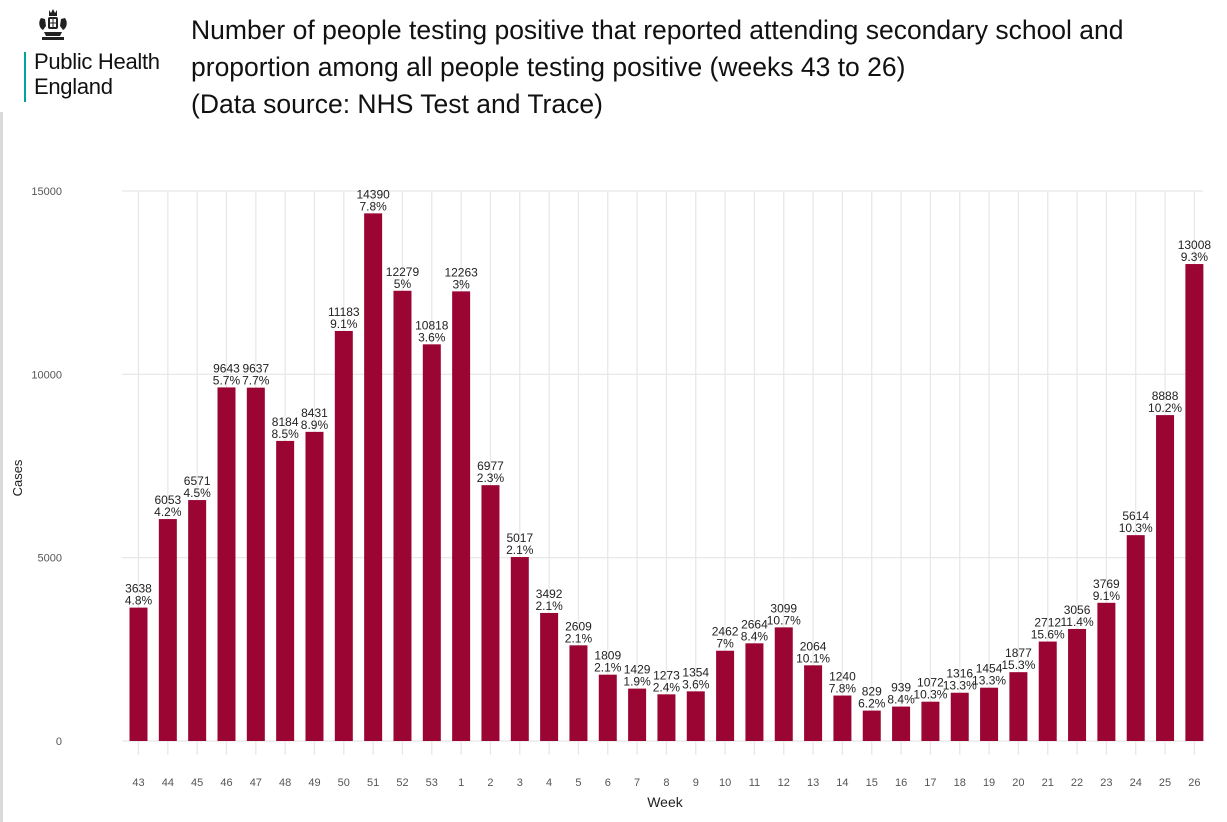 This screenshot has width=1227, height=822. I want to click on bar-proportion-label: 10.2%, so click(1165, 408).